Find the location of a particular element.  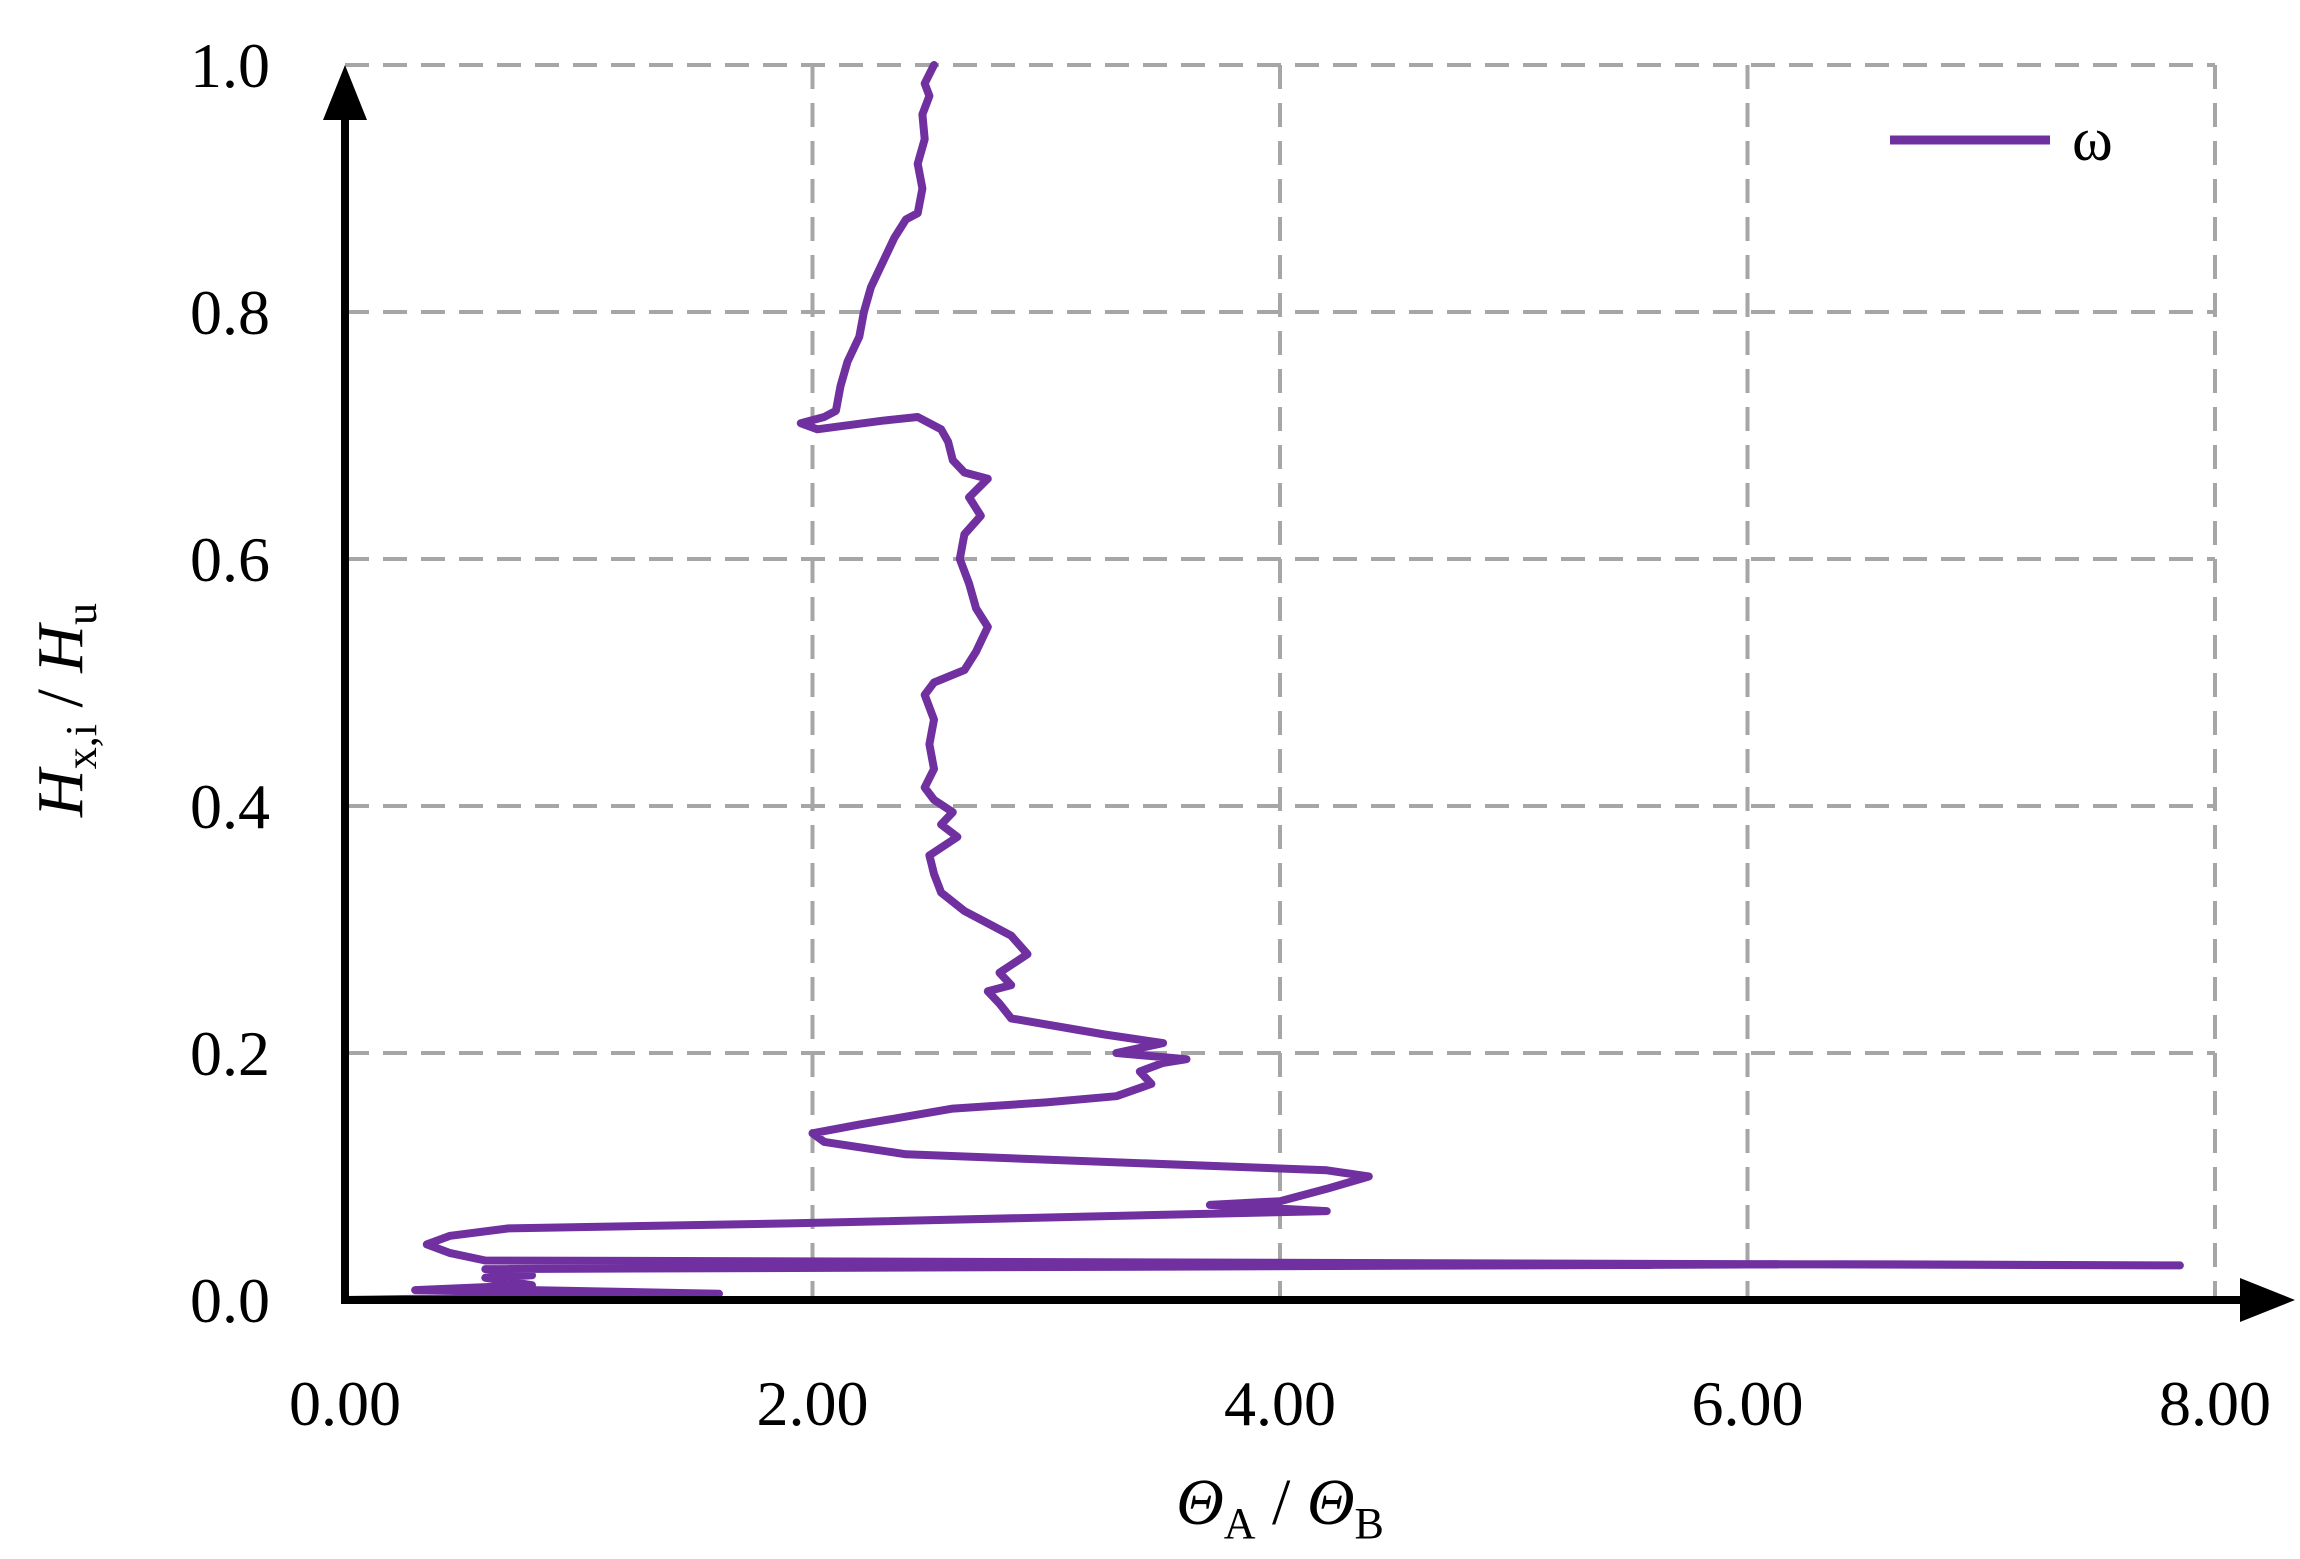

y-tick-label: 1.0 is located at coordinates (230, 65).